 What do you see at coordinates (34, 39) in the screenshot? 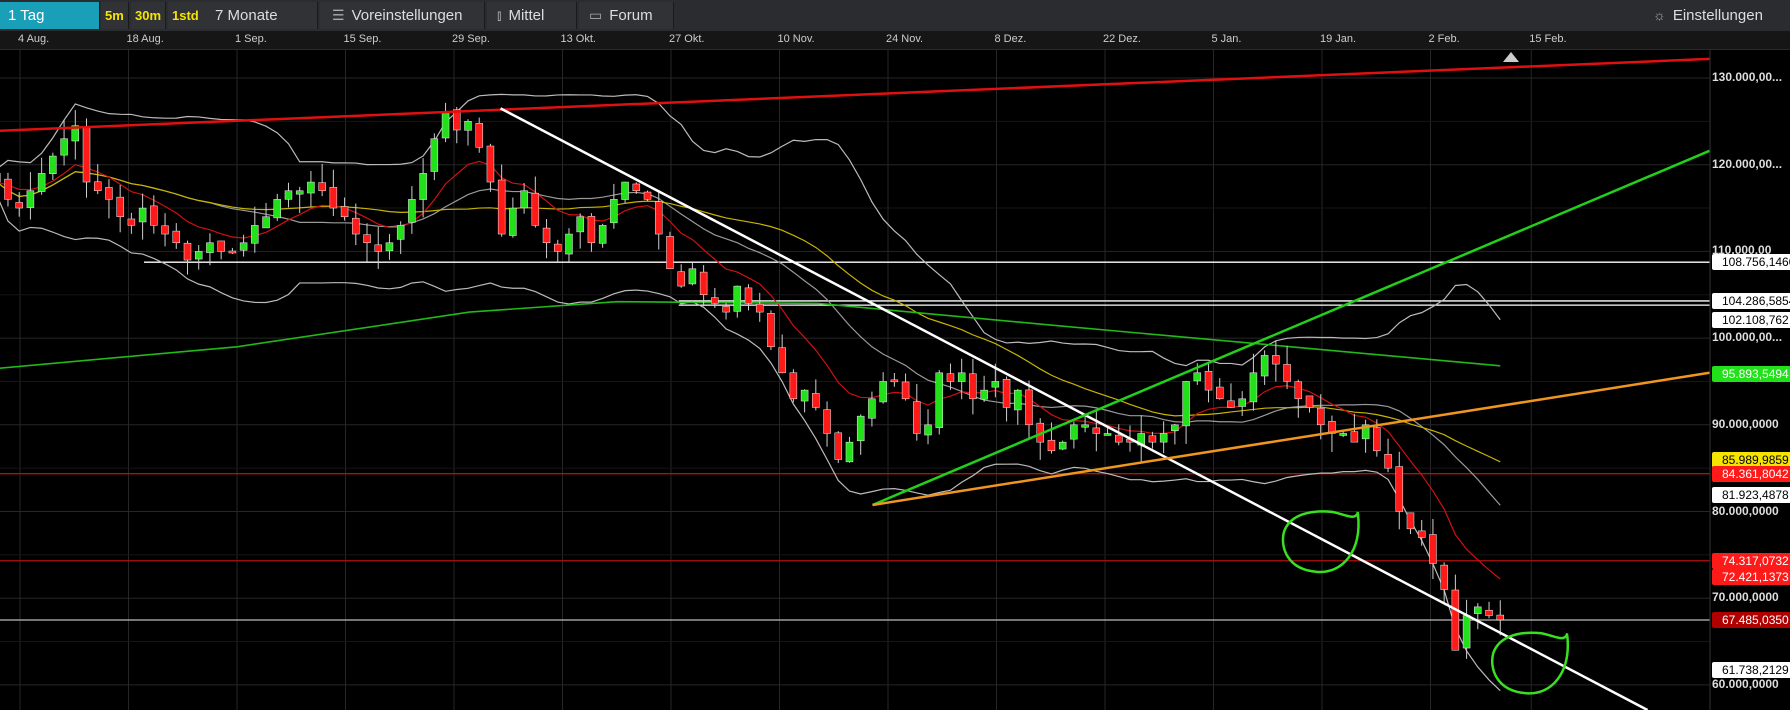
I see `date-tick-label: 4 Aug.` at bounding box center [34, 39].